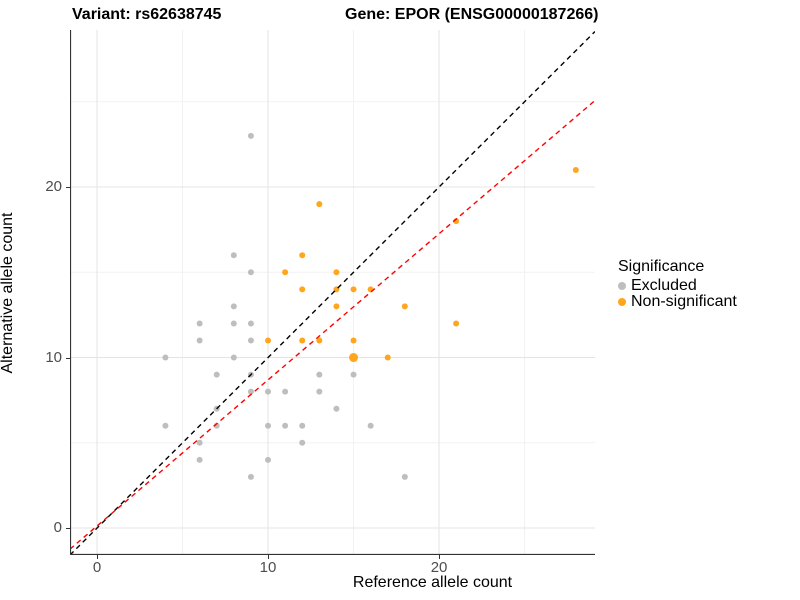  What do you see at coordinates (147, 14) in the screenshot?
I see `variant-title: Variant: rs62638745` at bounding box center [147, 14].